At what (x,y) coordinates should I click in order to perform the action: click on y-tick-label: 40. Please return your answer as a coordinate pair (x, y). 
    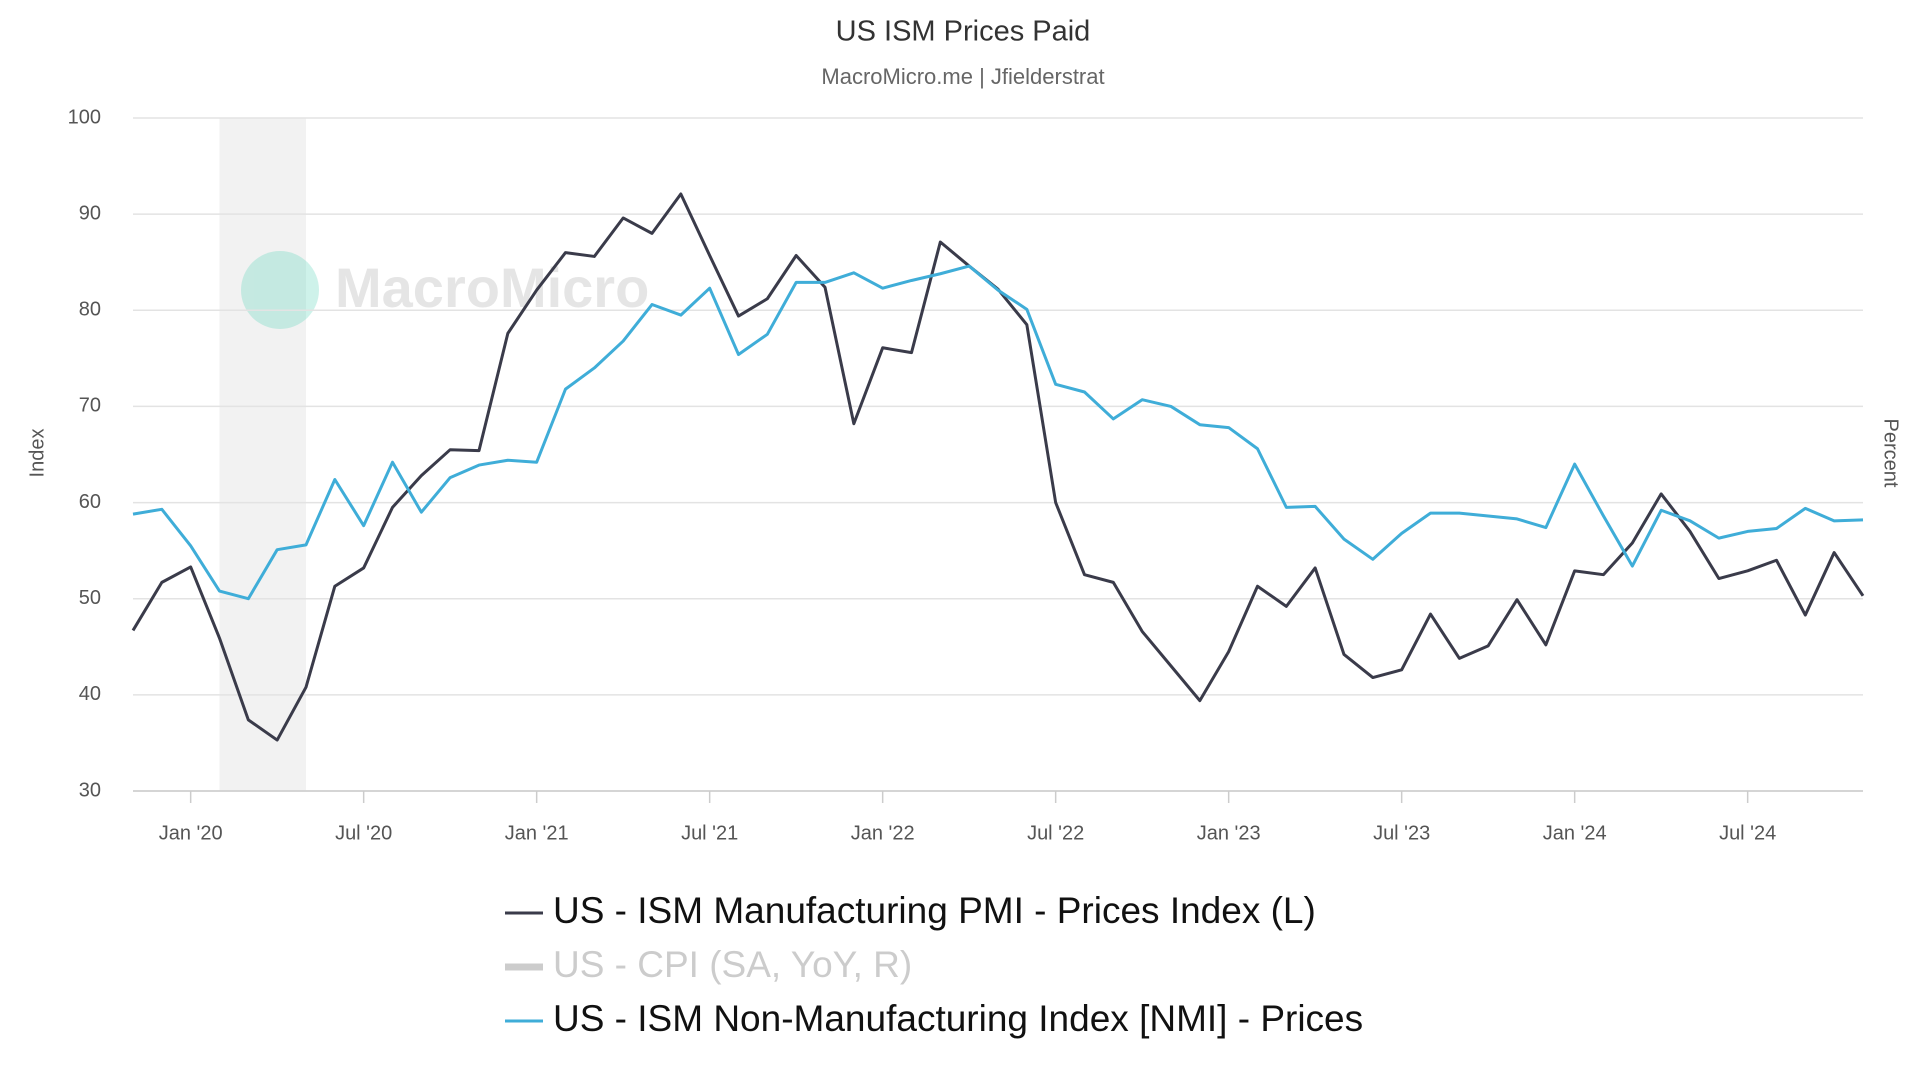
    Looking at the image, I should click on (90, 694).